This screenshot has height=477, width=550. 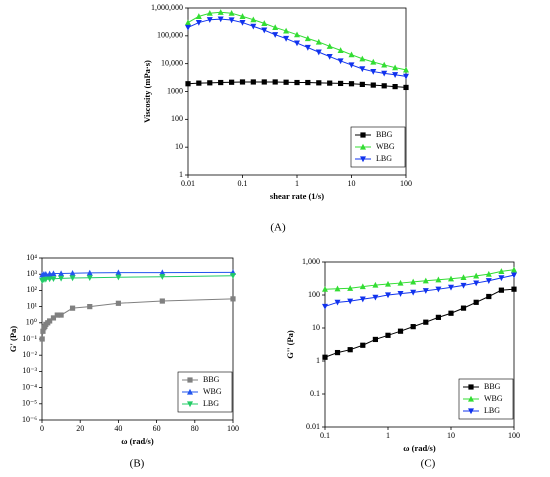 I want to click on y-axis-label: G'' (Pa), so click(x=290, y=344).